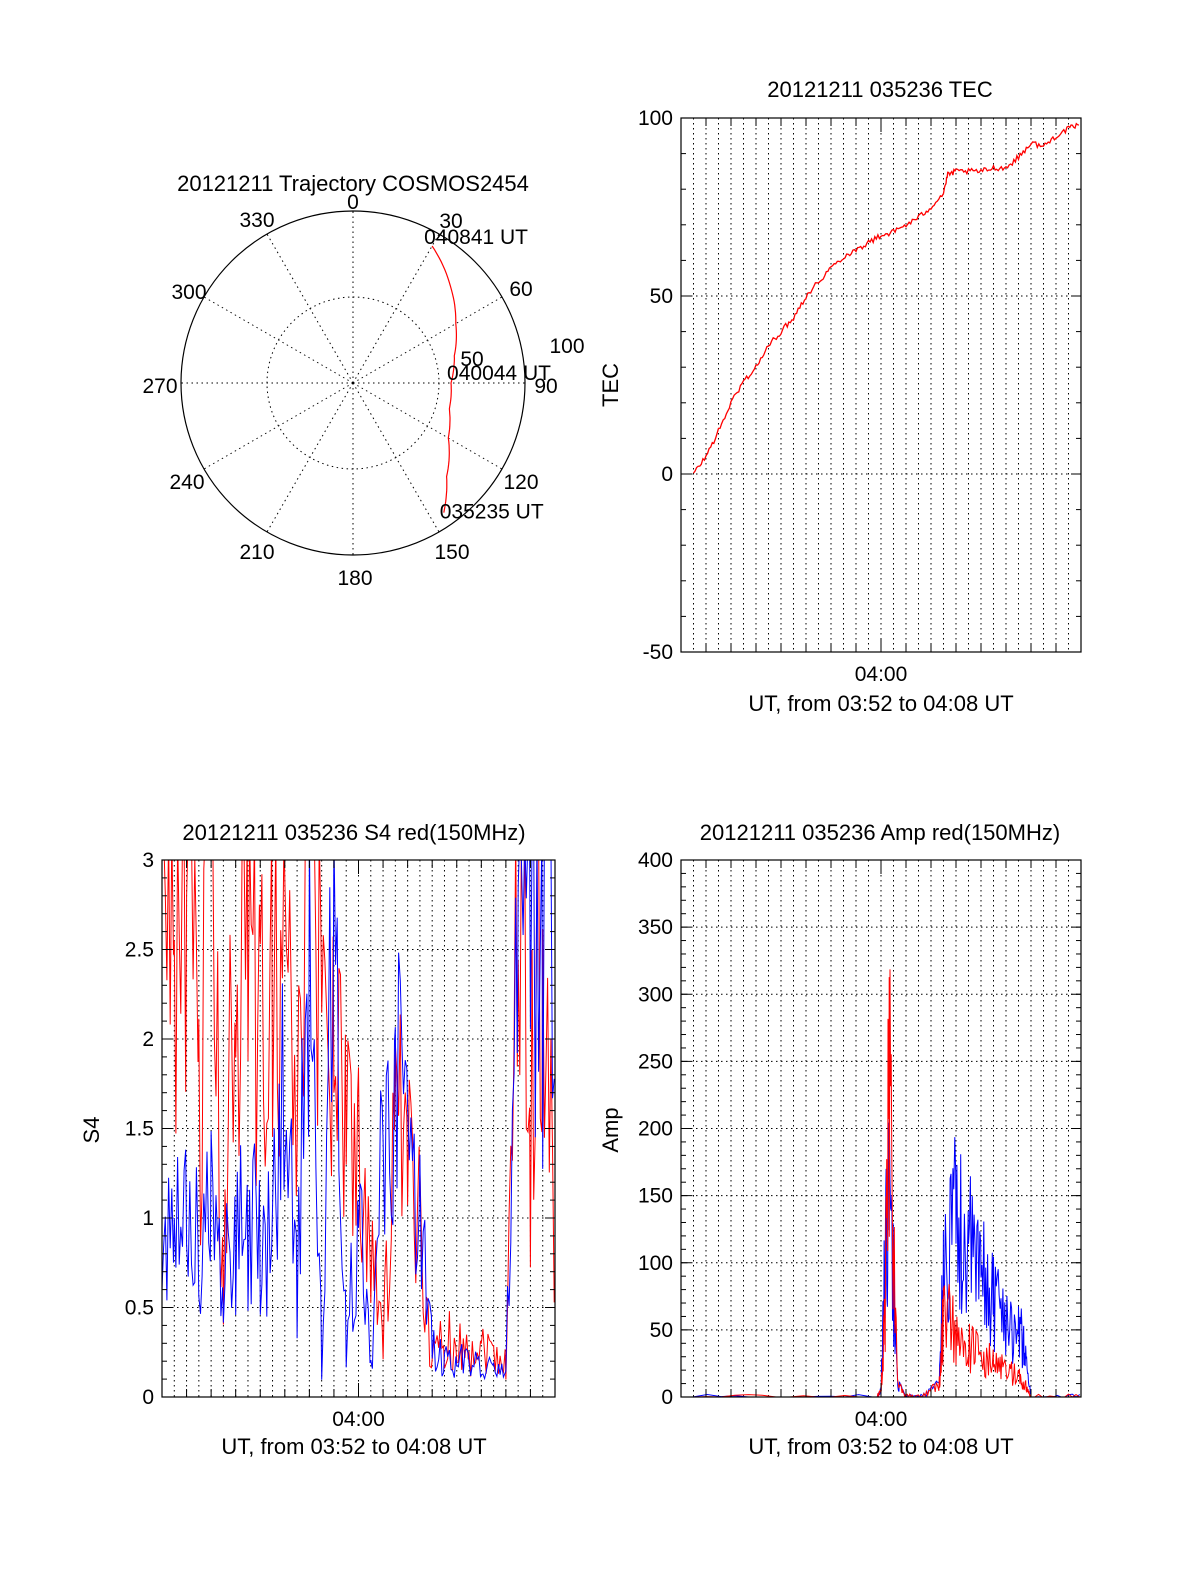 This screenshot has height=1575, width=1200. I want to click on trajectory-title: 20121211 Trajectory COSMOS2454, so click(353, 183).